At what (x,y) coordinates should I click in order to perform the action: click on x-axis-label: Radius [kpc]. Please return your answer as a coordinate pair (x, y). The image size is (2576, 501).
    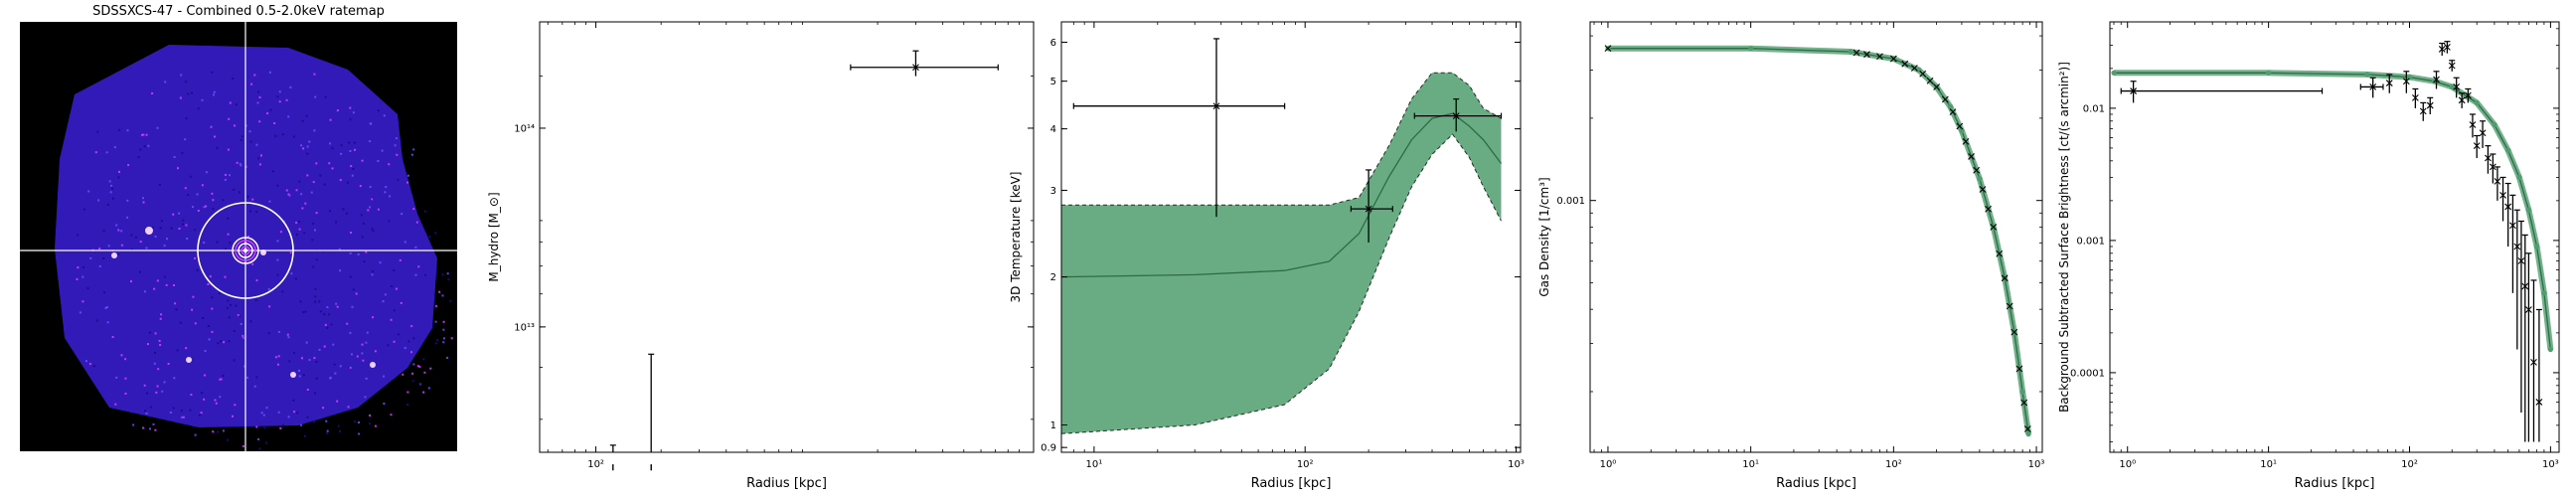
    Looking at the image, I should click on (1816, 483).